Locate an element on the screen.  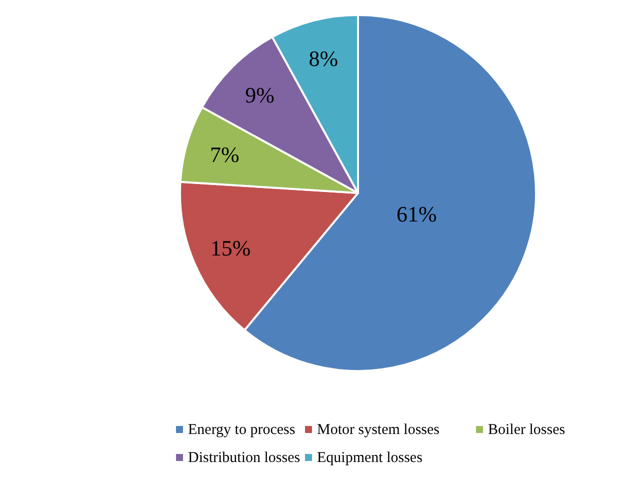
data-label: 8% is located at coordinates (323, 59).